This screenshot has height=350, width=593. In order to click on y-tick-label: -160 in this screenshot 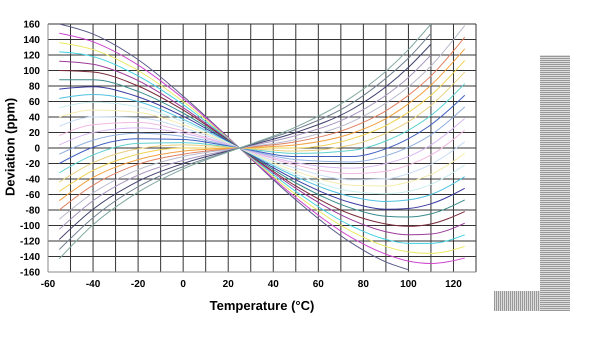, I will do `click(30, 273)`.